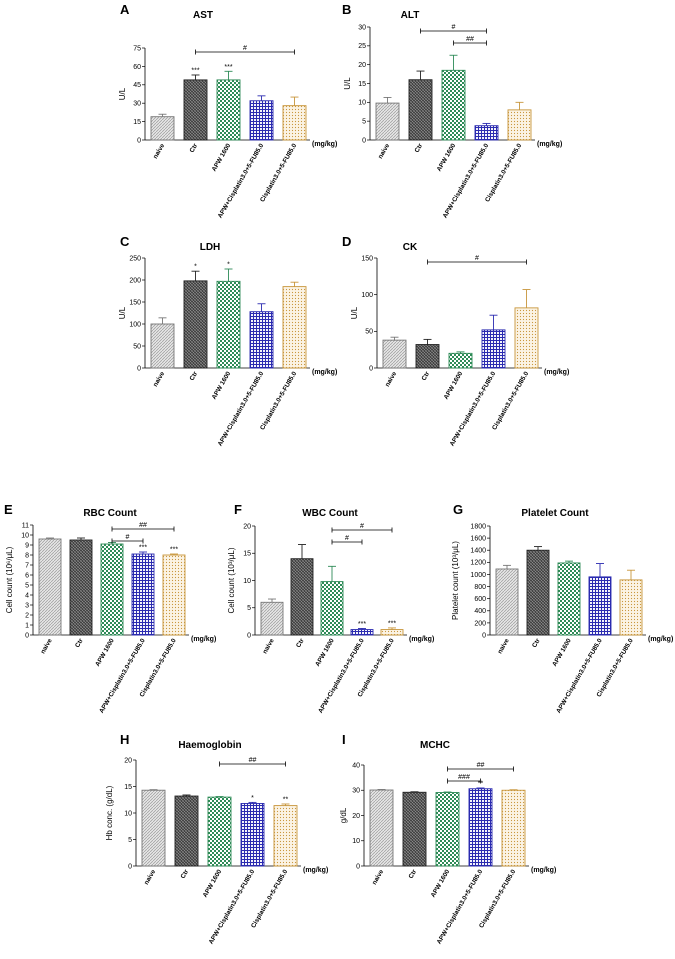 This screenshot has width=675, height=959. I want to click on y-axis-label: g/dL, so click(343, 815).